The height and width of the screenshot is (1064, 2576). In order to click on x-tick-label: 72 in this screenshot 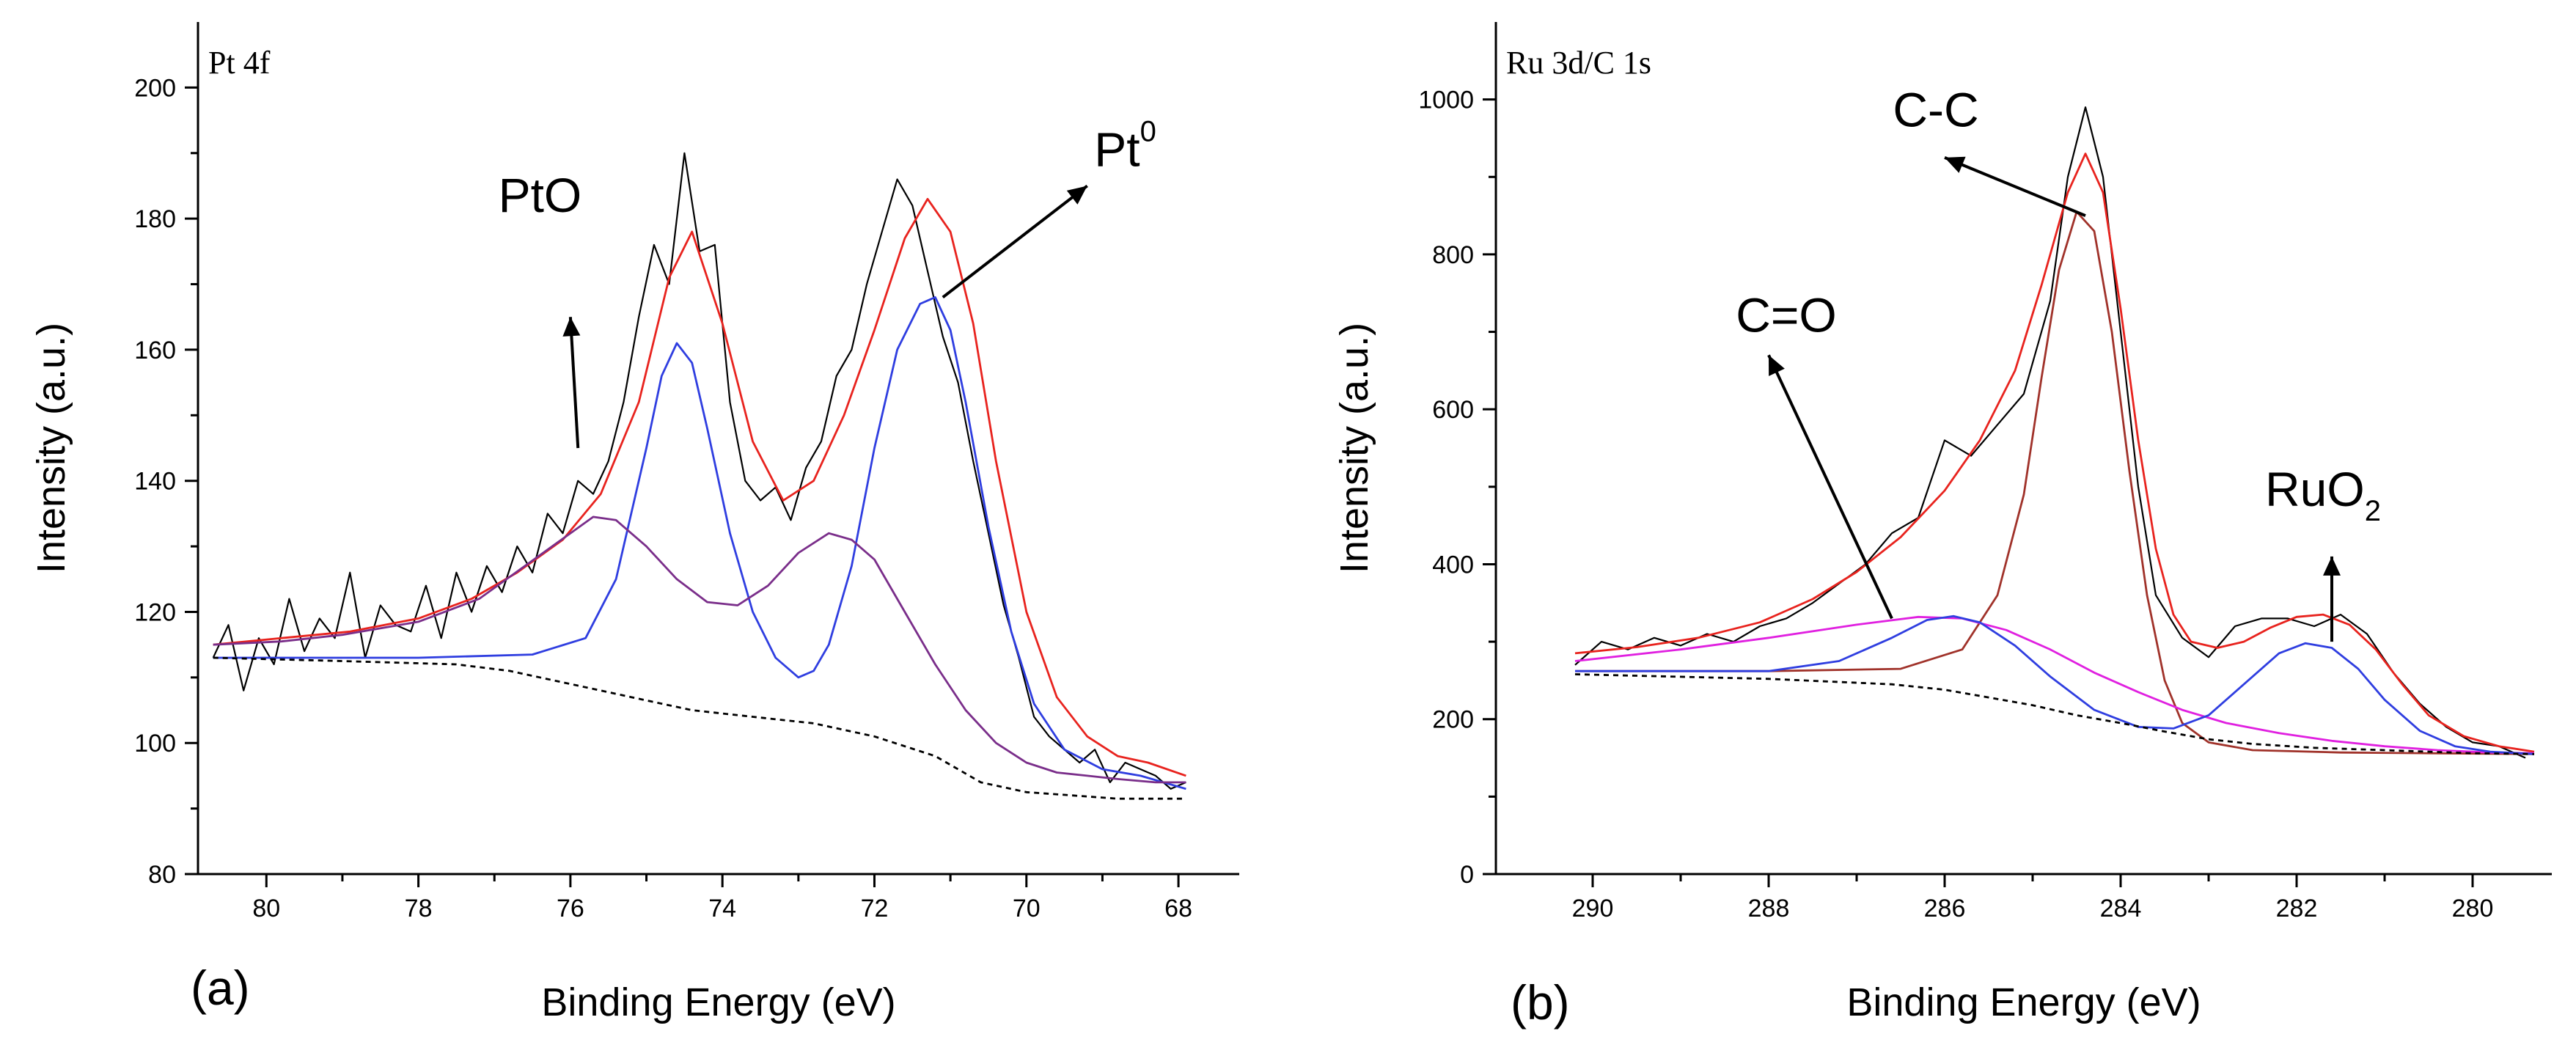, I will do `click(875, 908)`.